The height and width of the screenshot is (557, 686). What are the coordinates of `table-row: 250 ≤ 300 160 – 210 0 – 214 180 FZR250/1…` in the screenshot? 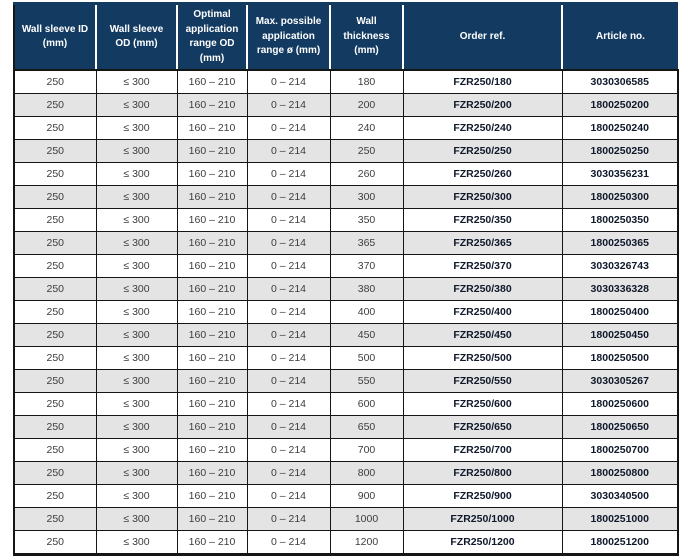 It's located at (346, 81).